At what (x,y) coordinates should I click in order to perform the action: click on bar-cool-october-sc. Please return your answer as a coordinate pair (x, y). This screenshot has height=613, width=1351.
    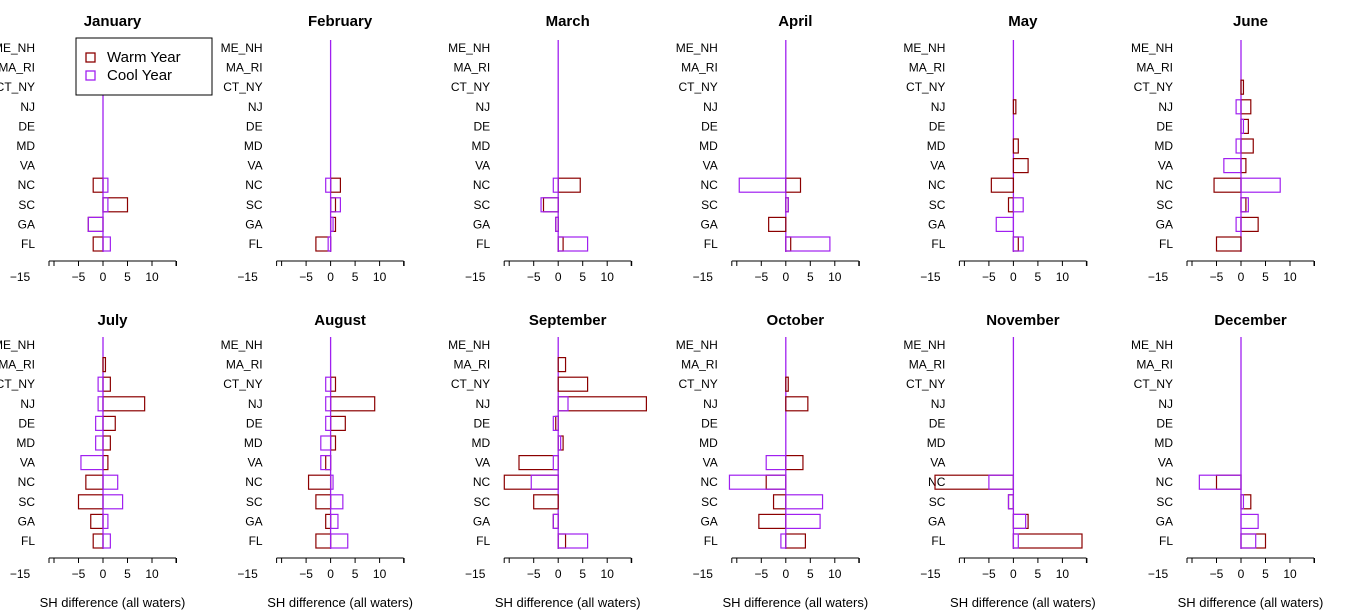
    Looking at the image, I should click on (804, 502).